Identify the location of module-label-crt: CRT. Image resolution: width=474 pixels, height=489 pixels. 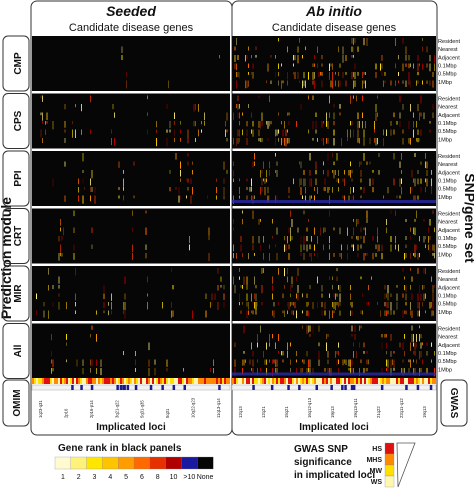
(18, 236).